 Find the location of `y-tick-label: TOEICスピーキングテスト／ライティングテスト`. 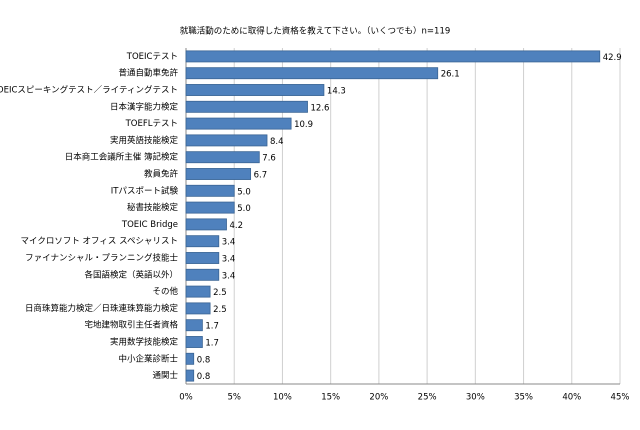

y-tick-label: TOEICスピーキングテスト／ライティングテスト is located at coordinates (89, 90).